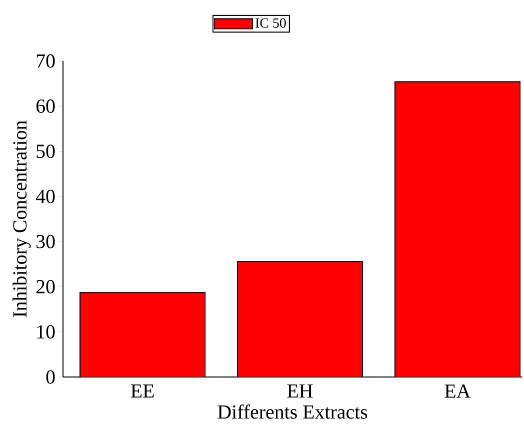  What do you see at coordinates (45, 151) in the screenshot?
I see `y-tick-label: 50` at bounding box center [45, 151].